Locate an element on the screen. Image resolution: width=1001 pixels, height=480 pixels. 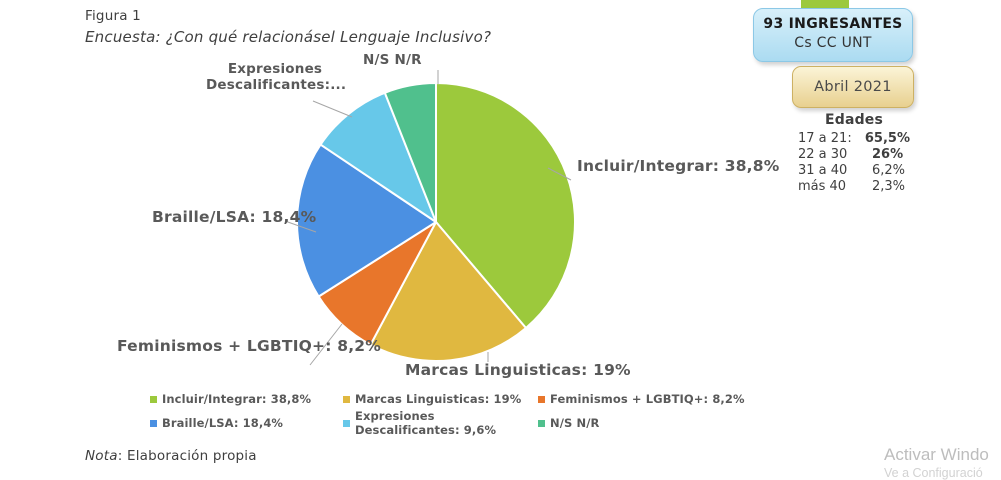
edades-row-22-30: 22 a 30 26% is located at coordinates (854, 155).